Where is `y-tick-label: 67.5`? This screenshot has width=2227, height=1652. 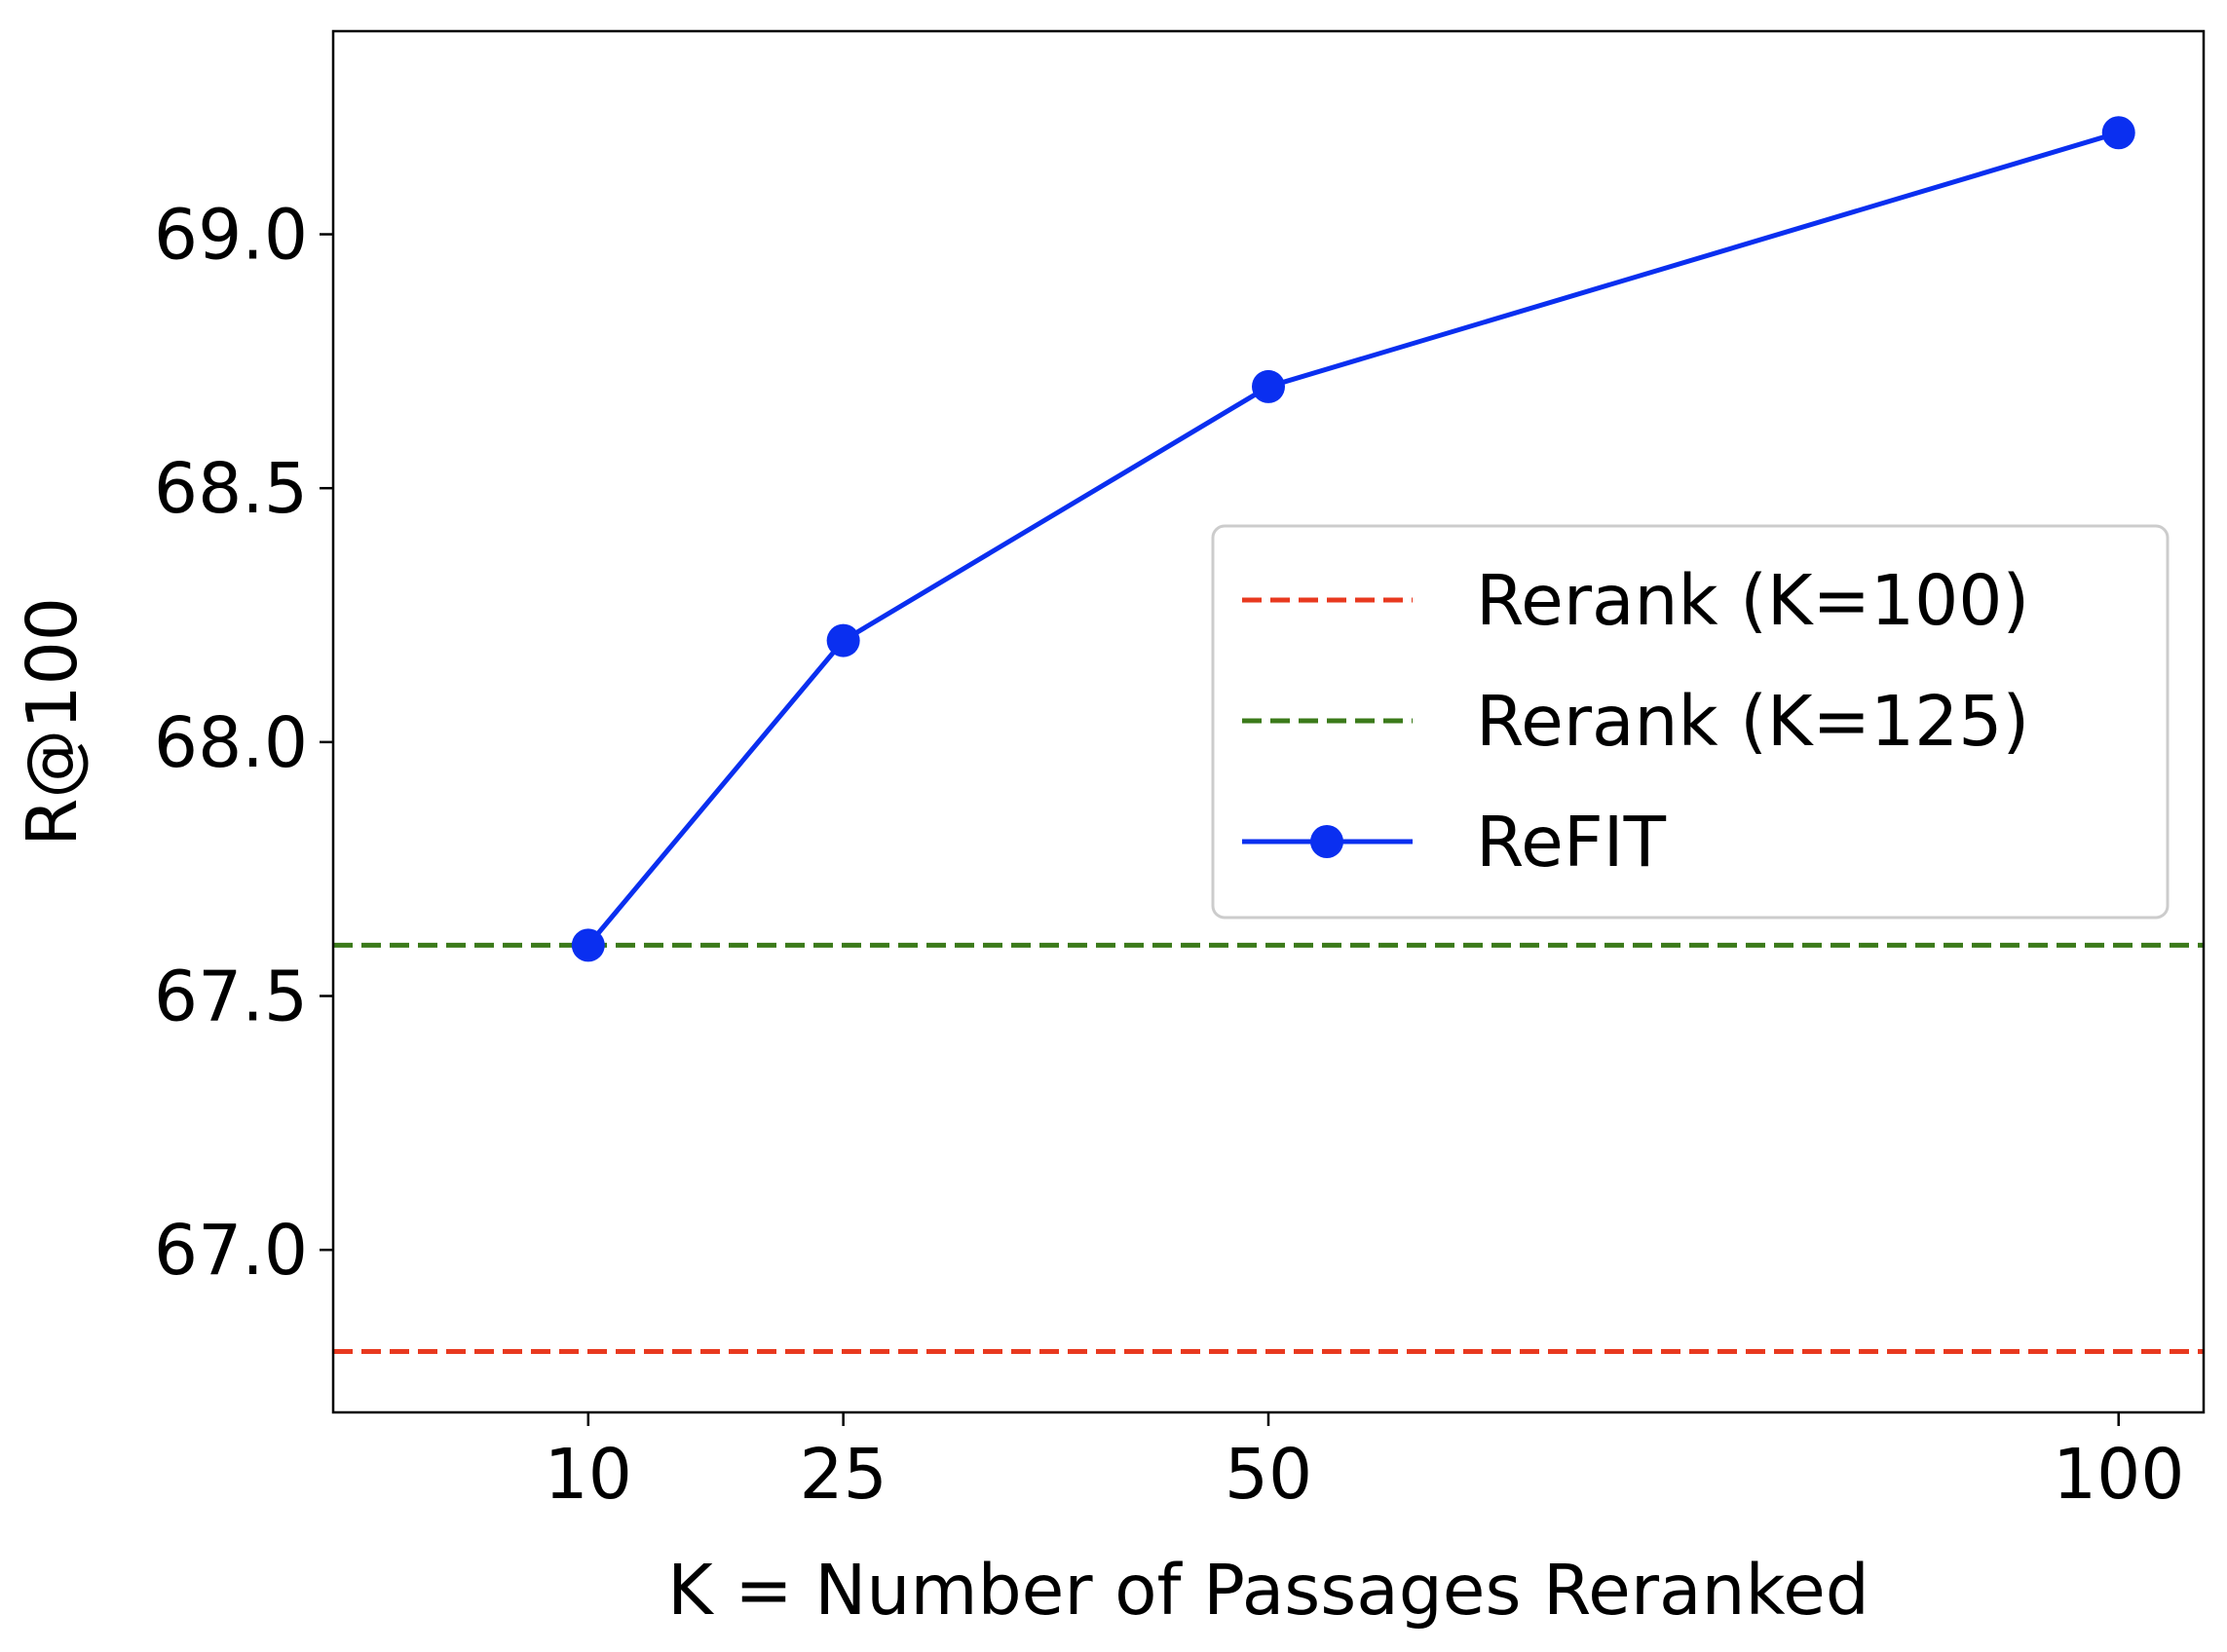
y-tick-label: 67.5 is located at coordinates (231, 997).